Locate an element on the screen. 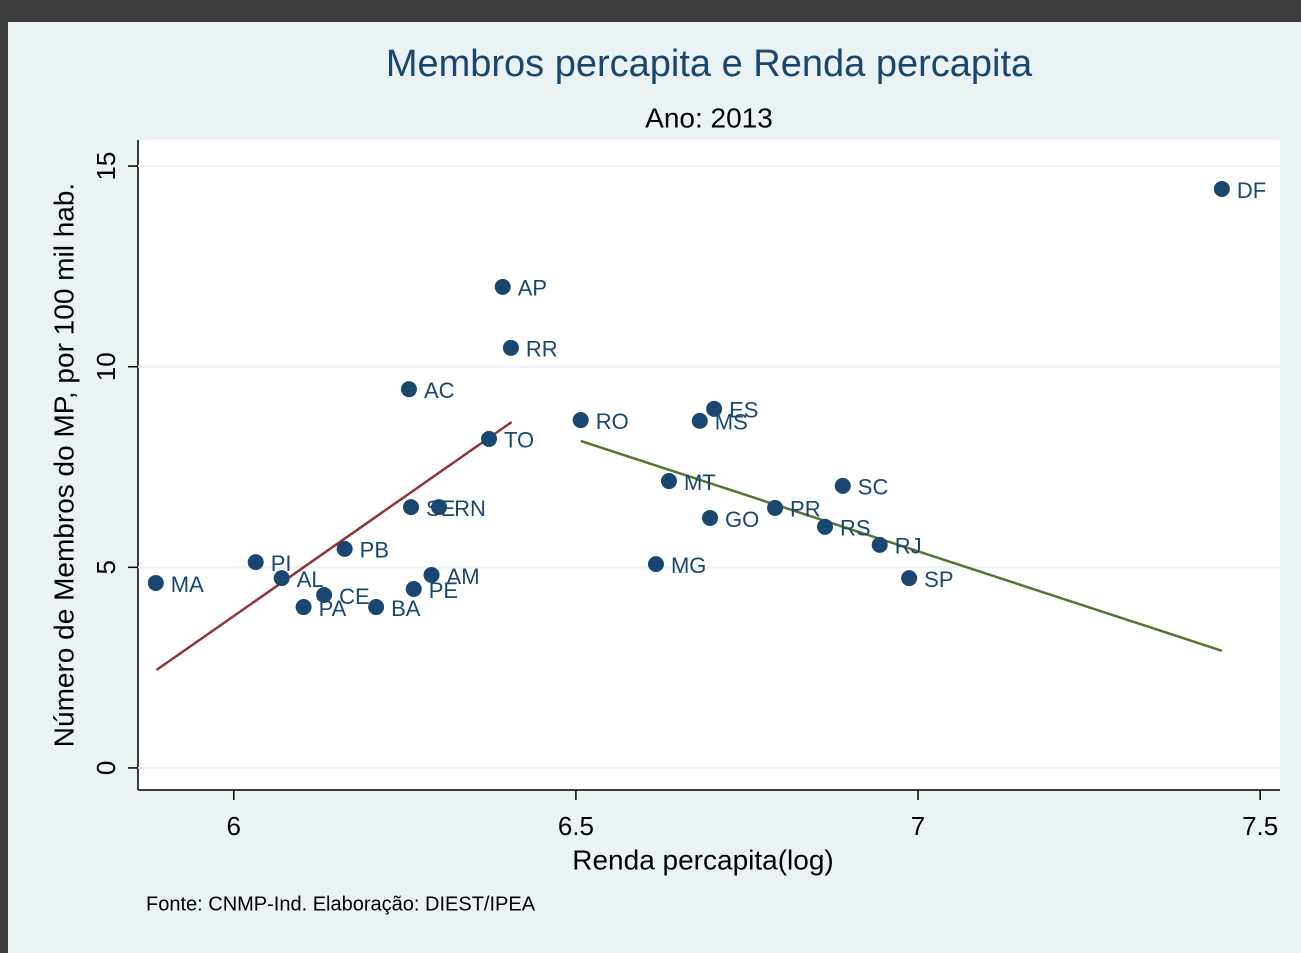 The width and height of the screenshot is (1301, 953). point-label: RN is located at coordinates (470, 508).